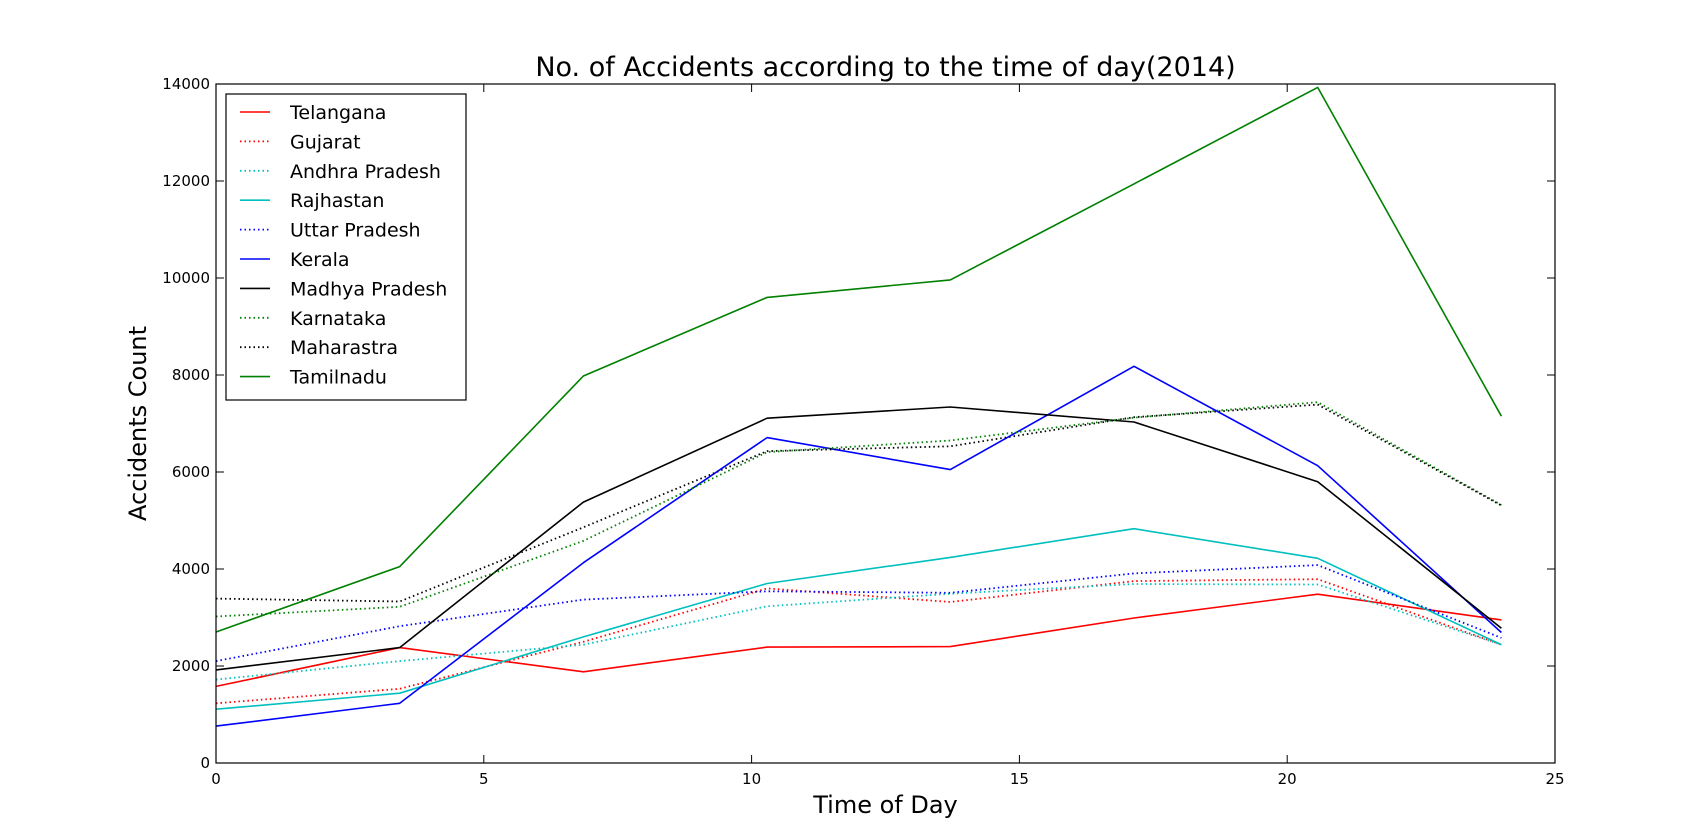 Image resolution: width=1707 pixels, height=838 pixels. I want to click on legend-label: Andhra Pradesh, so click(365, 172).